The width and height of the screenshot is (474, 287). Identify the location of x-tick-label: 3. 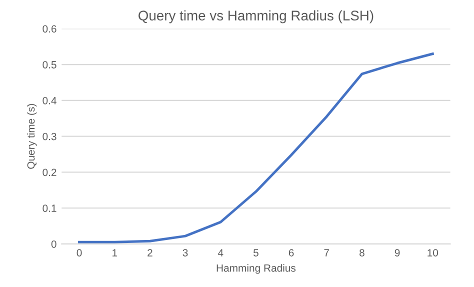
(185, 252).